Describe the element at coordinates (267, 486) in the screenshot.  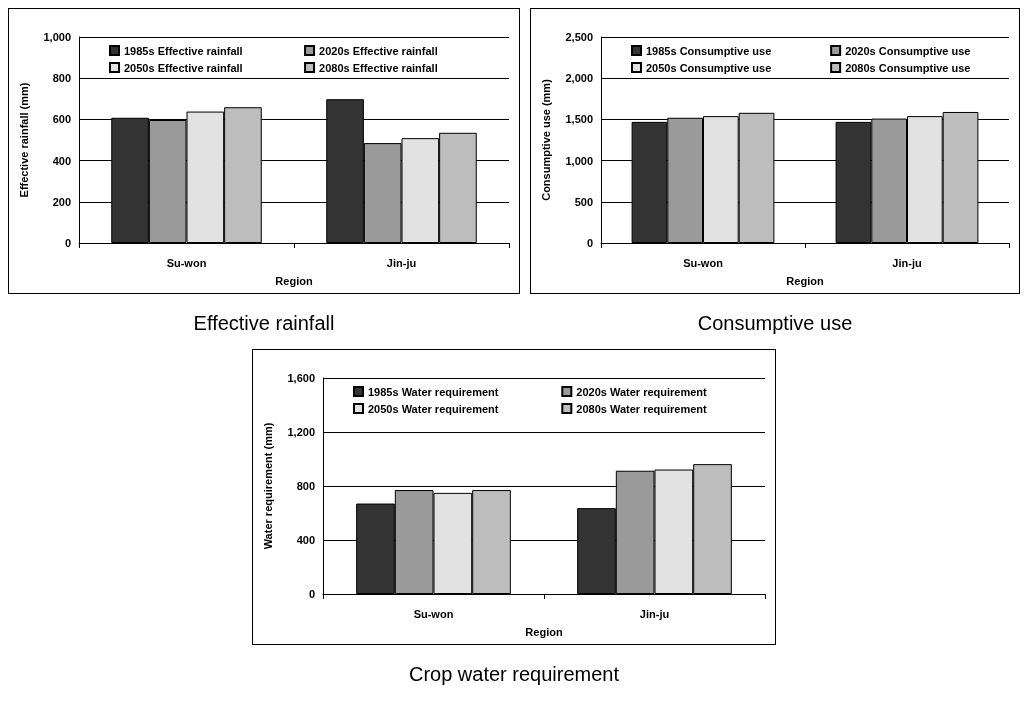
I see `y-axis-title: Water requirement (mm)` at that location.